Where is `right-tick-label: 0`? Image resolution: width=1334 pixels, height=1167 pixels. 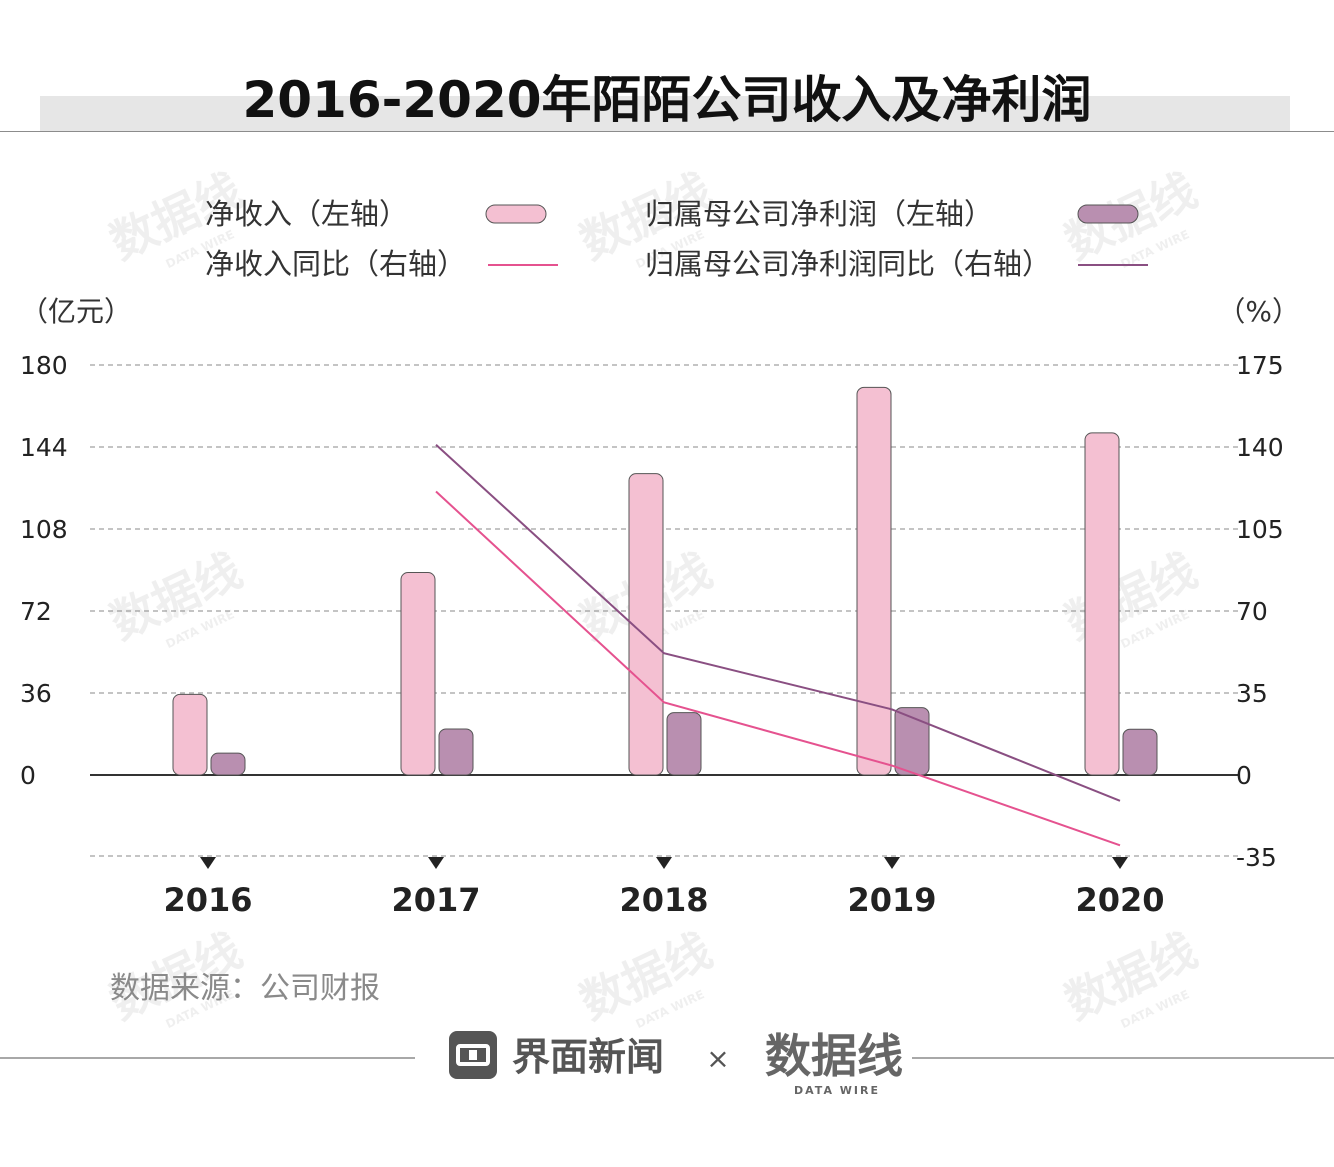
right-tick-label: 0 is located at coordinates (1244, 775).